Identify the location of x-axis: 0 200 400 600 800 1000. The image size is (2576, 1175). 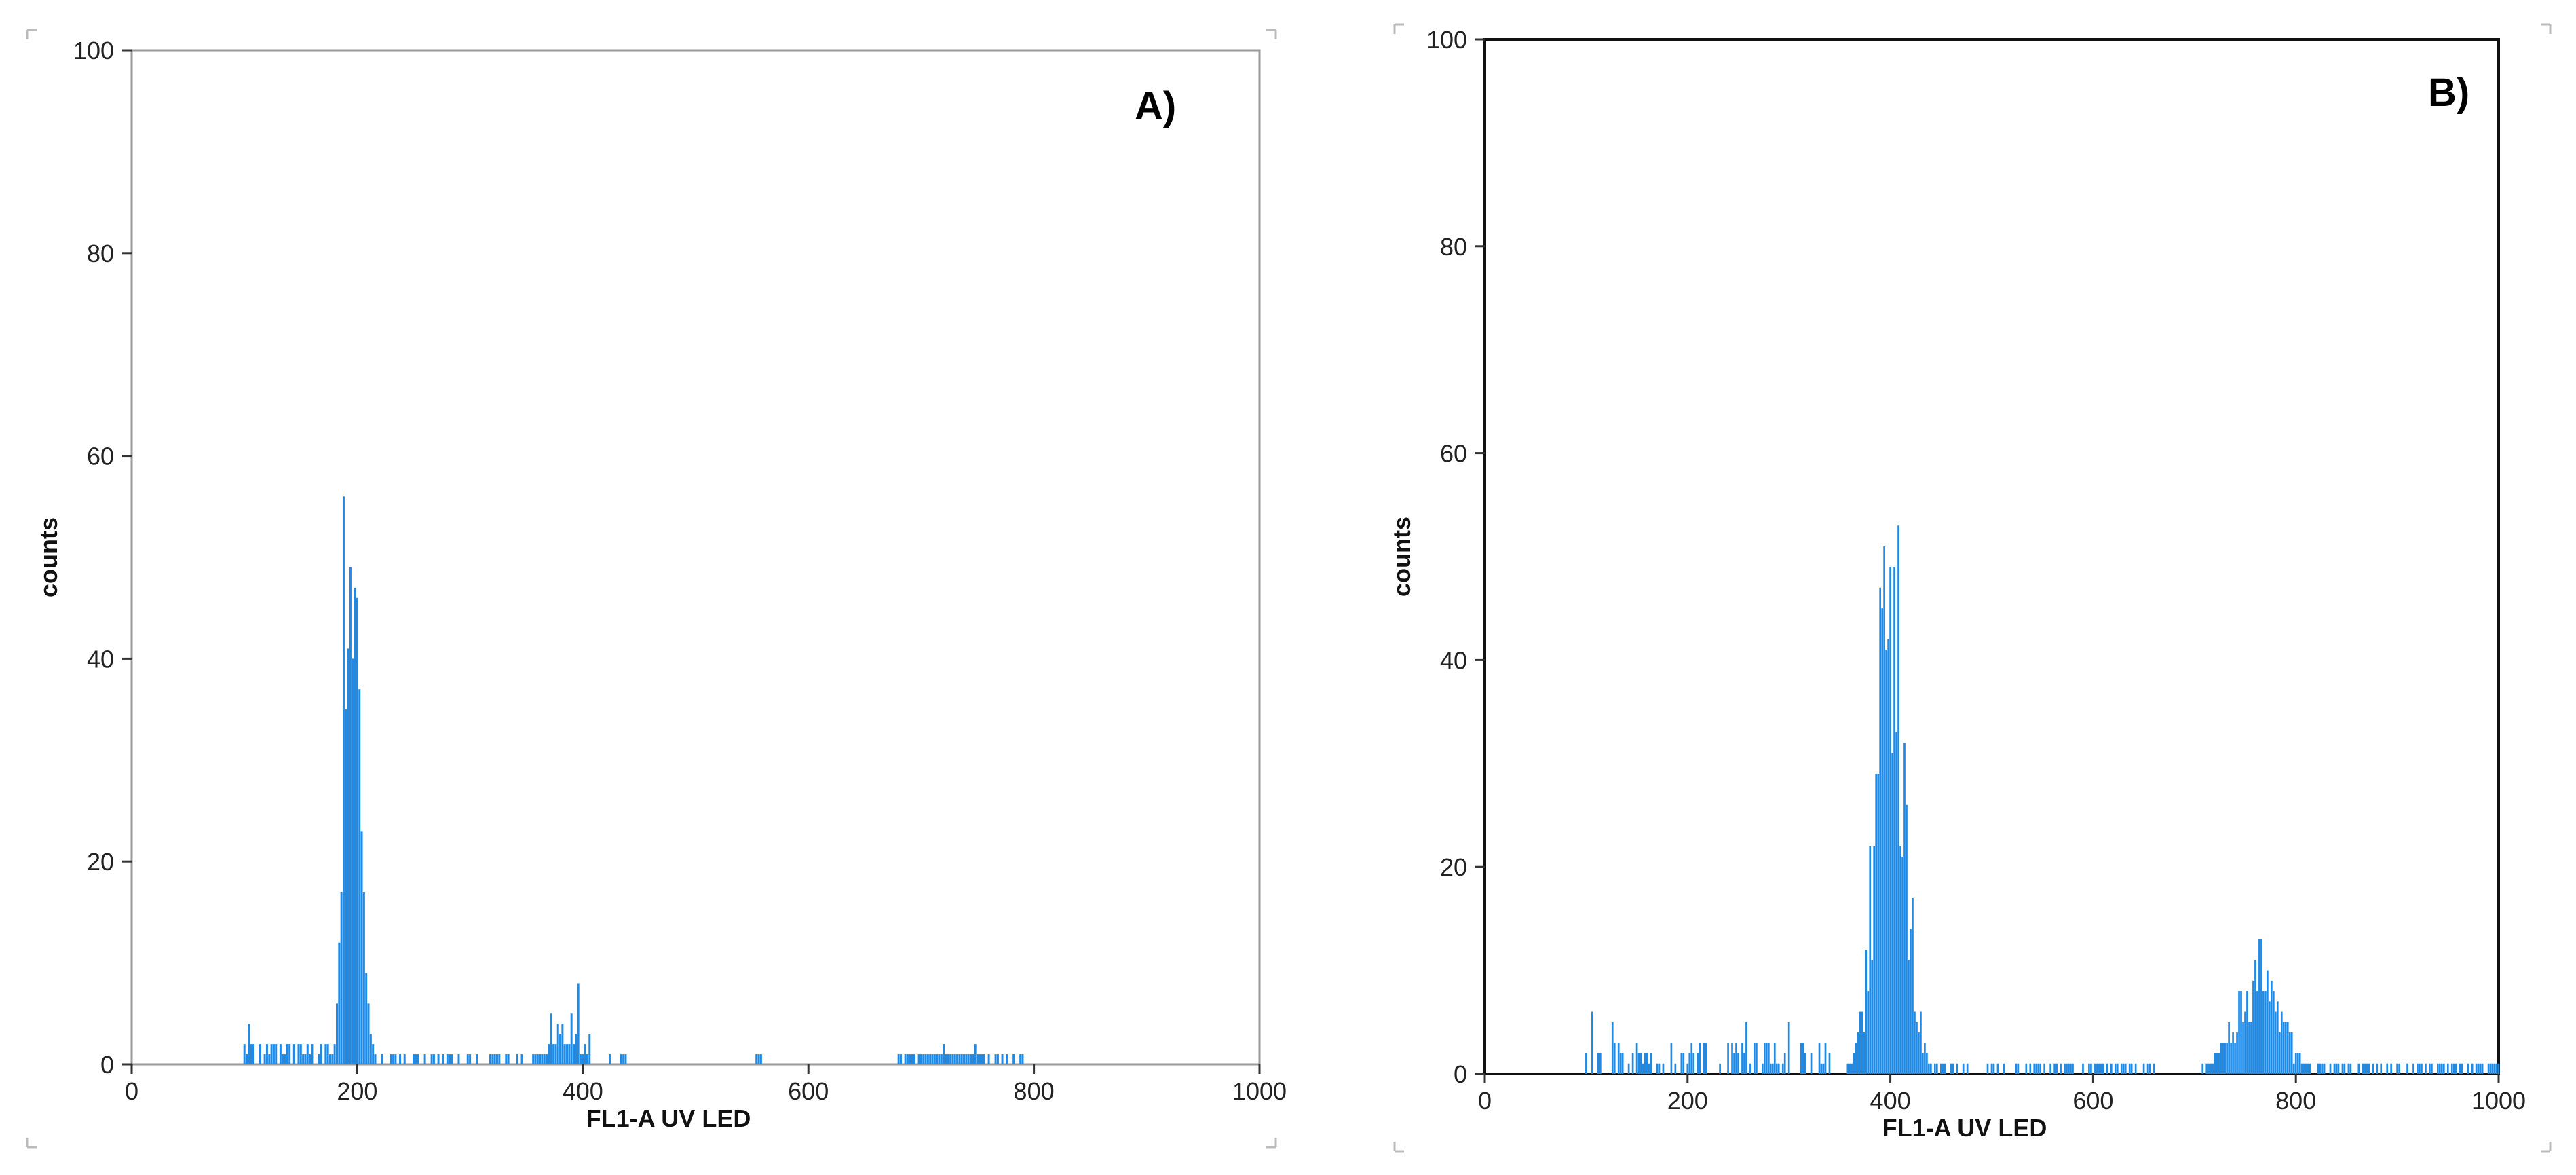
(706, 1084).